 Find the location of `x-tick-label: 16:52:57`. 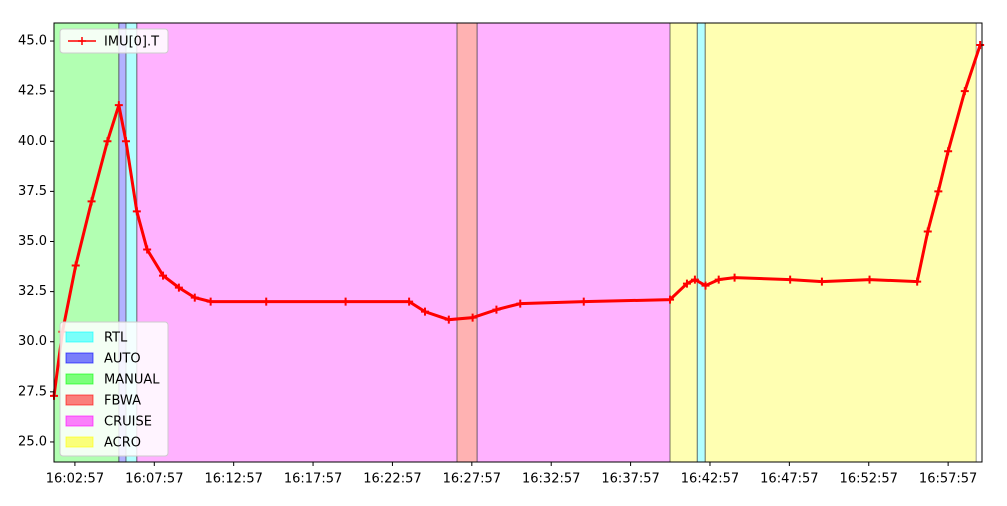

x-tick-label: 16:52:57 is located at coordinates (869, 479).